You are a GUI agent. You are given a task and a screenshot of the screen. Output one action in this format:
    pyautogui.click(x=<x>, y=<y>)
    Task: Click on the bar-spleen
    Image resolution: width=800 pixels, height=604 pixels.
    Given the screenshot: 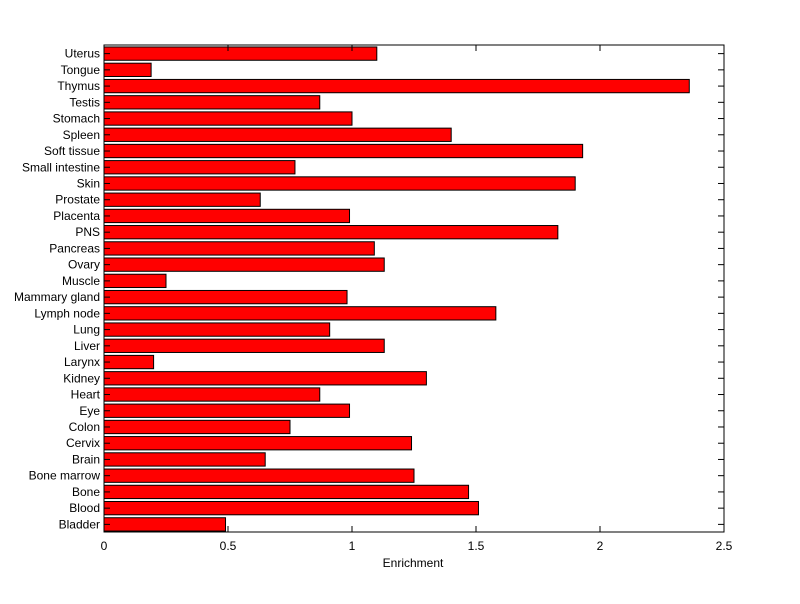 What is the action you would take?
    pyautogui.click(x=277, y=134)
    